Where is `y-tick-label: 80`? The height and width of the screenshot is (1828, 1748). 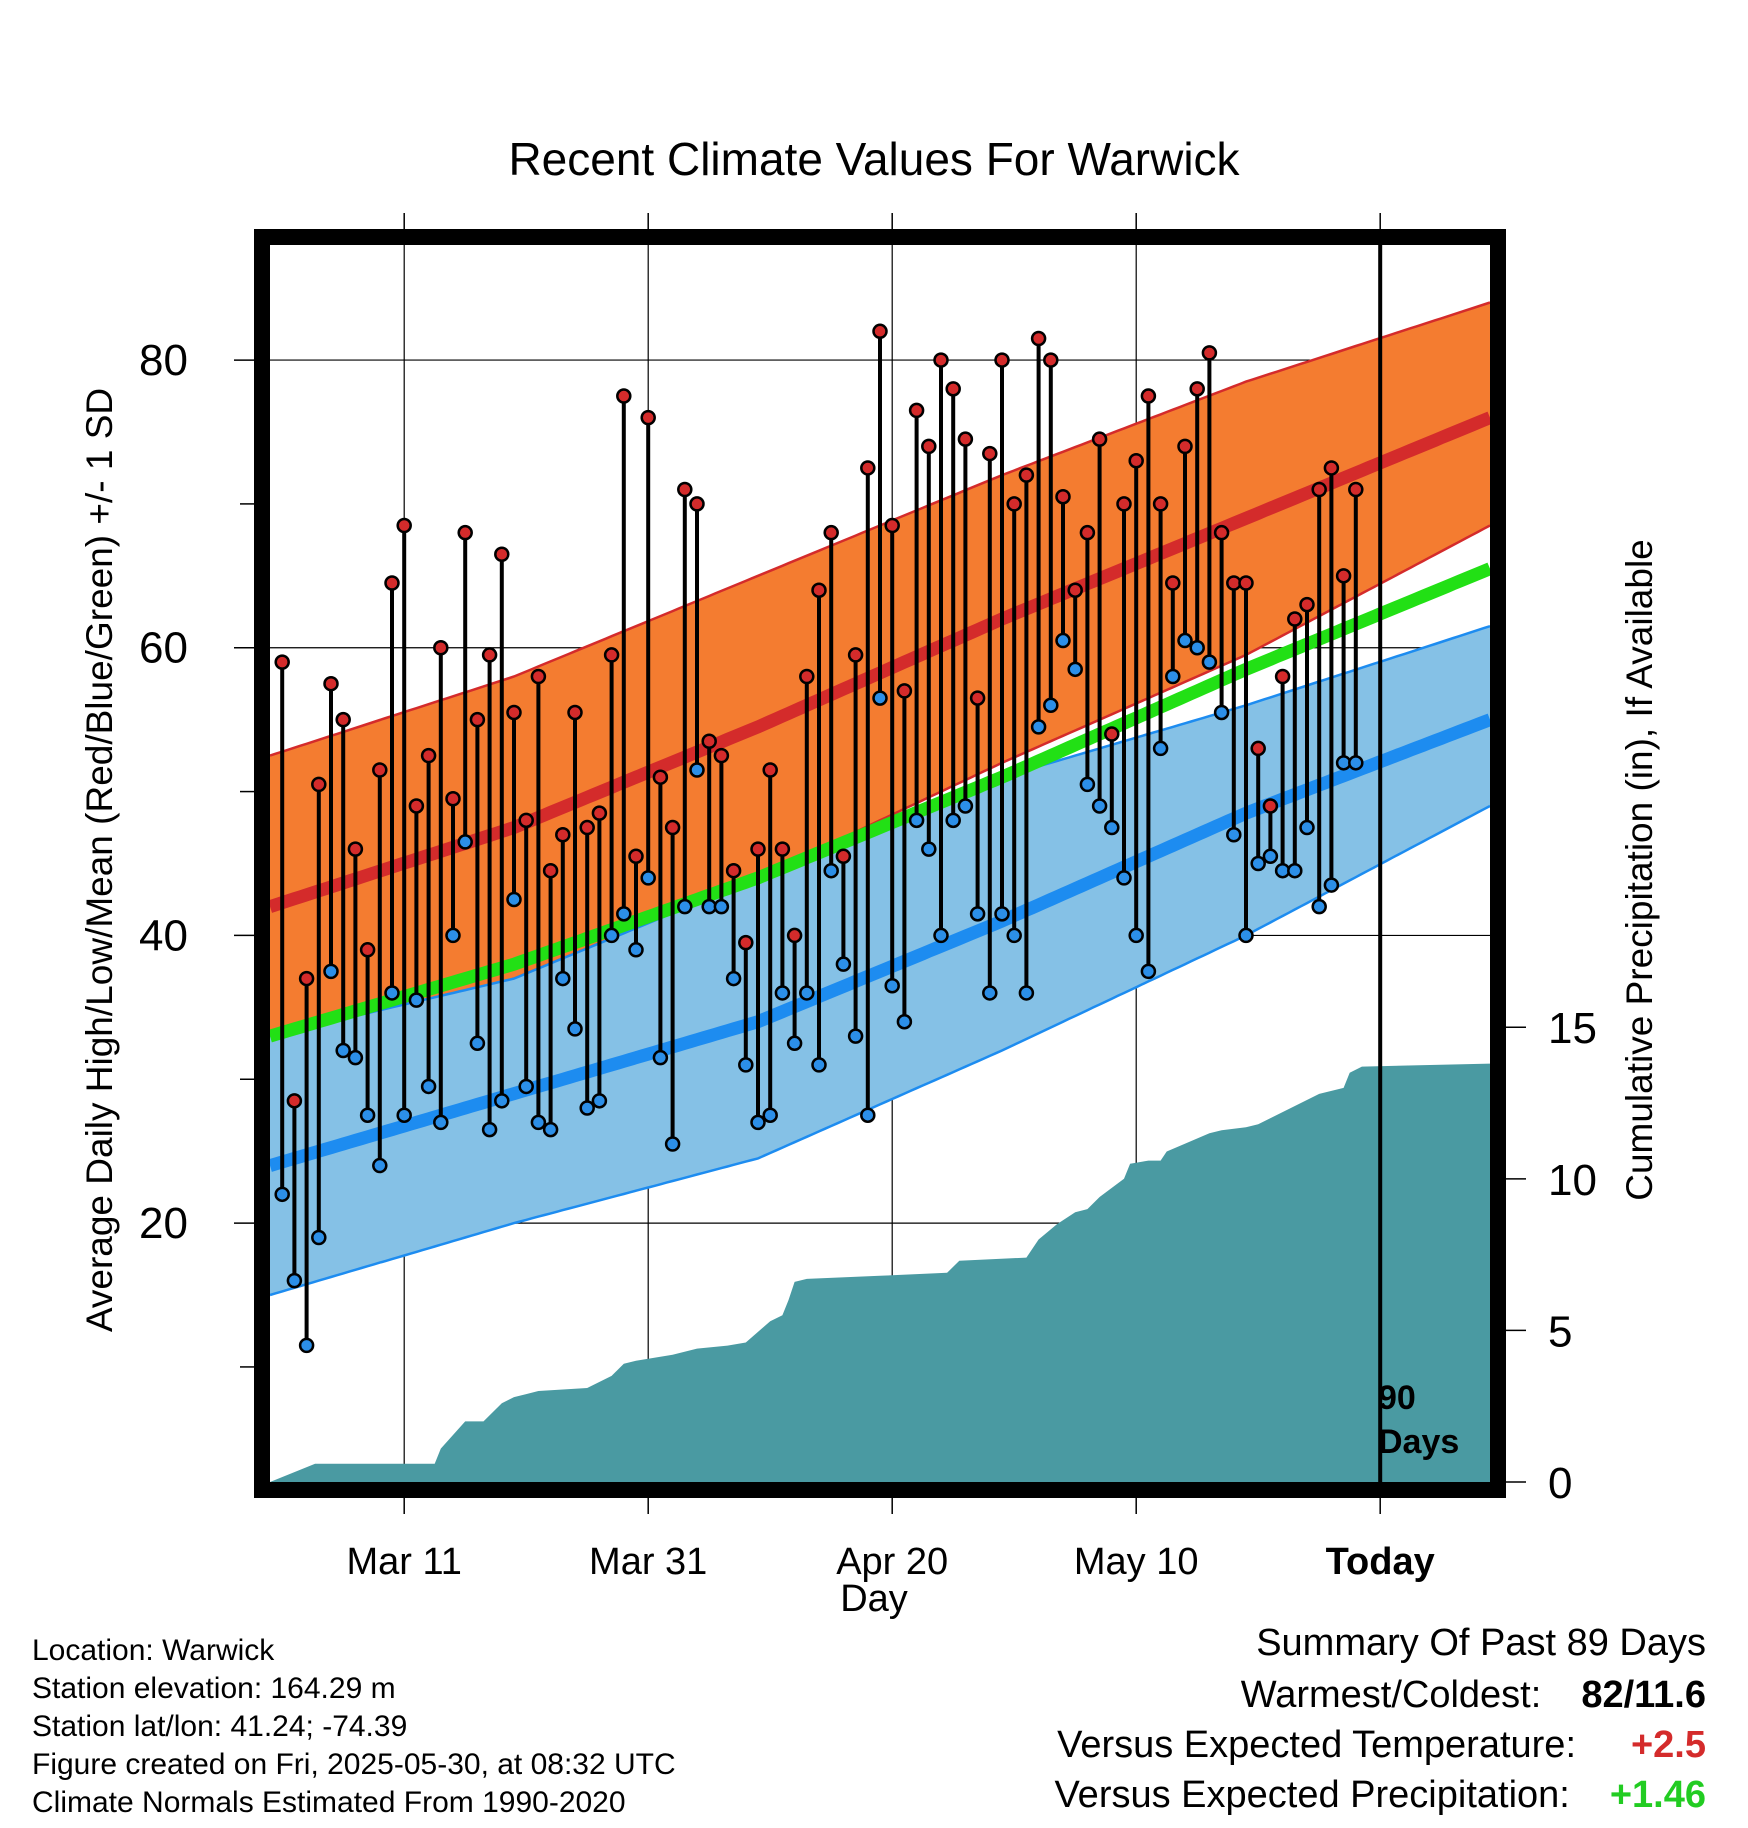
y-tick-label: 80 is located at coordinates (163, 360).